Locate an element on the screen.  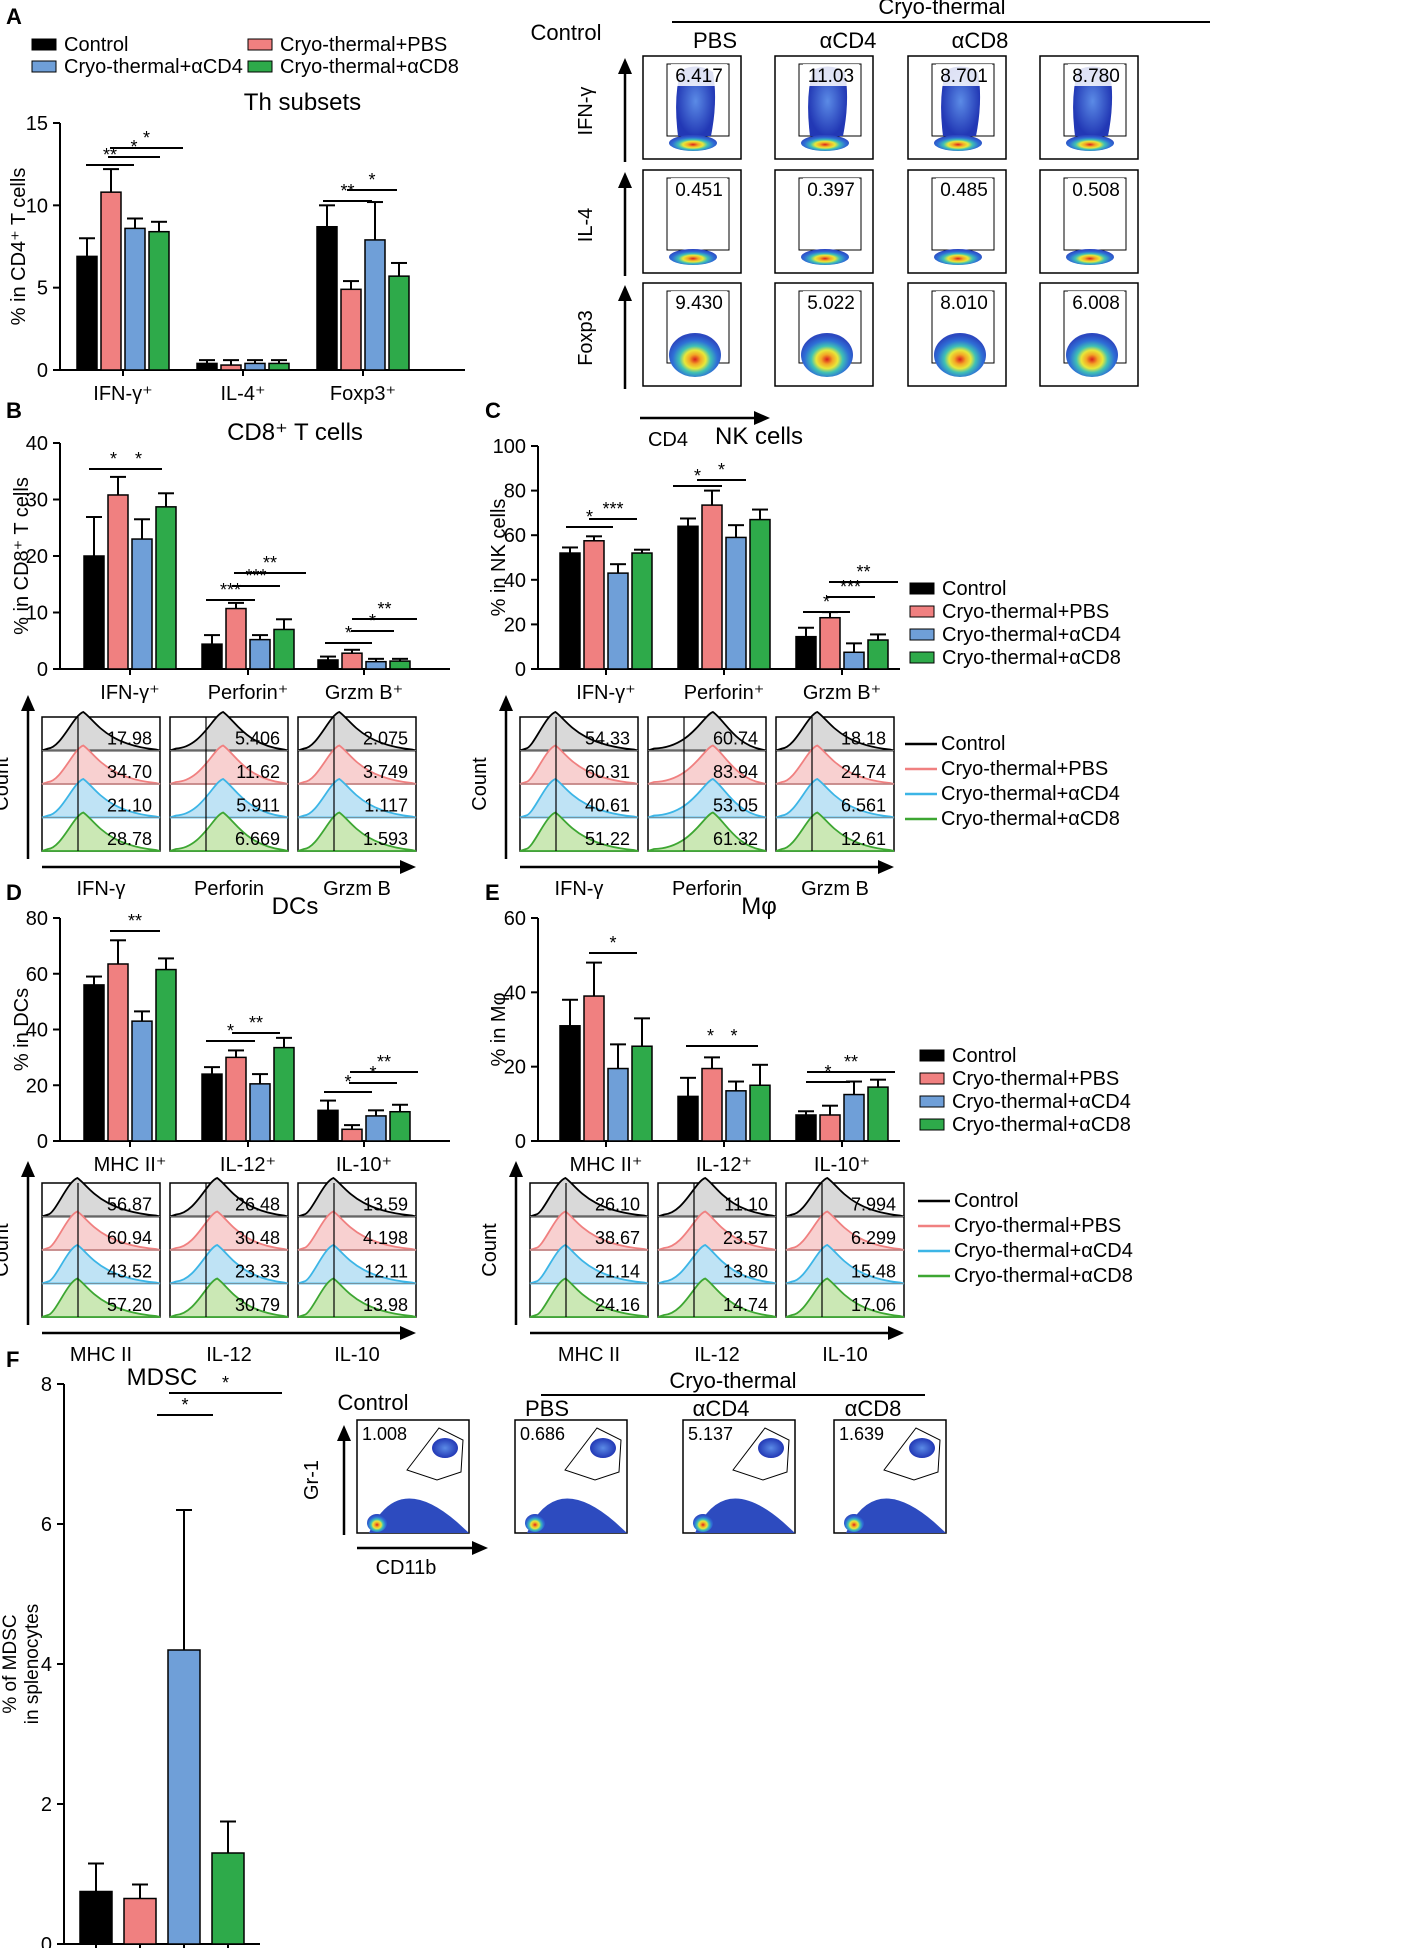
flow-gate-value: 0.397 is located at coordinates (831, 190).